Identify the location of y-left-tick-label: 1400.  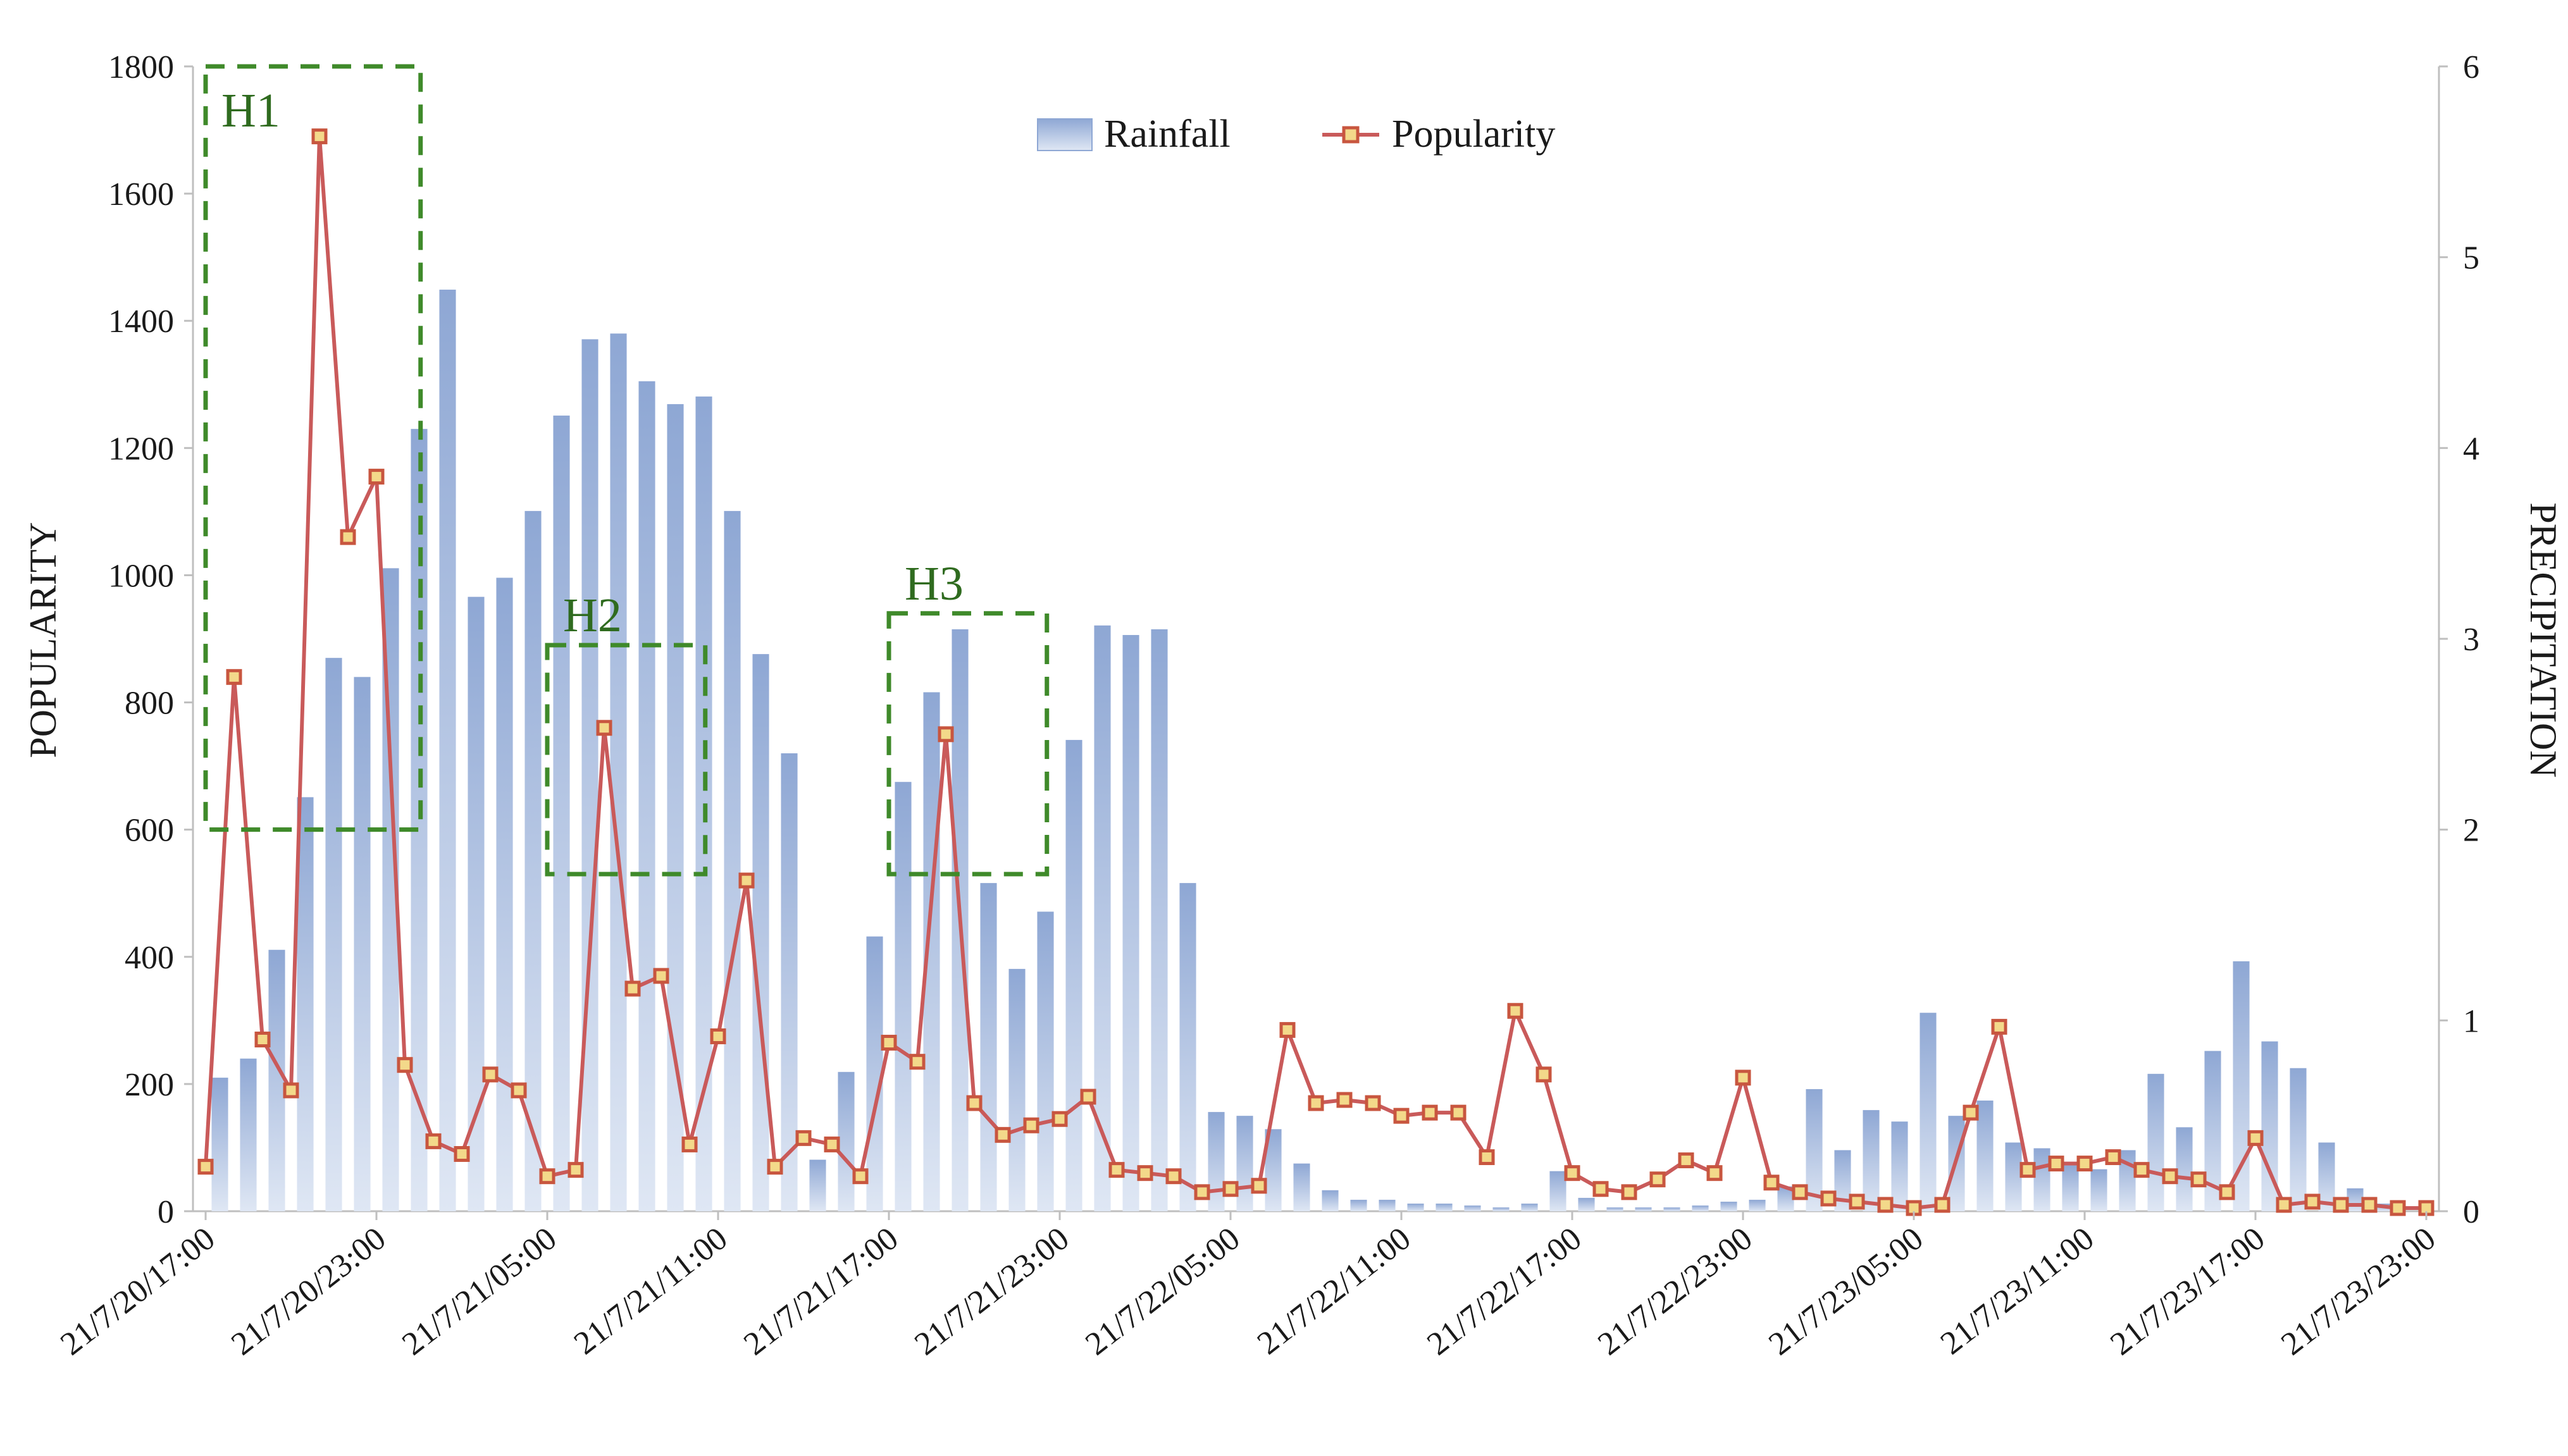
(141, 322).